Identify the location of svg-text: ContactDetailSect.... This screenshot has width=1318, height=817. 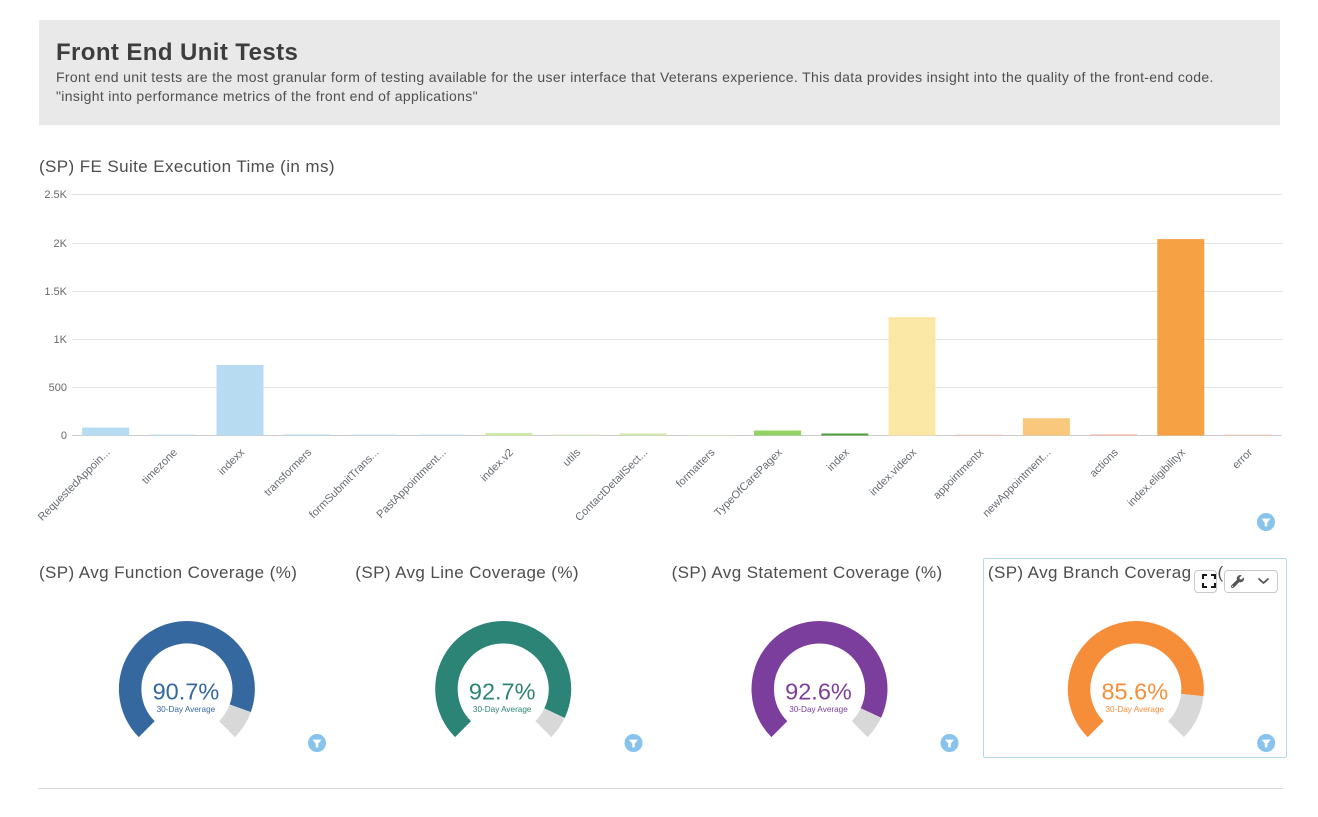
(611, 485).